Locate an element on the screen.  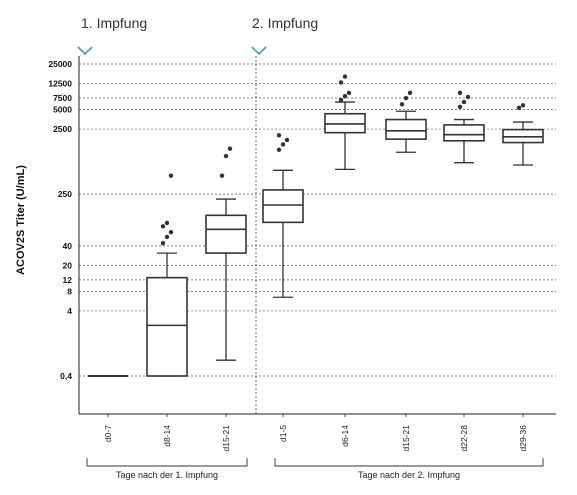
x-tick-label: d0-7 is located at coordinates (108, 433).